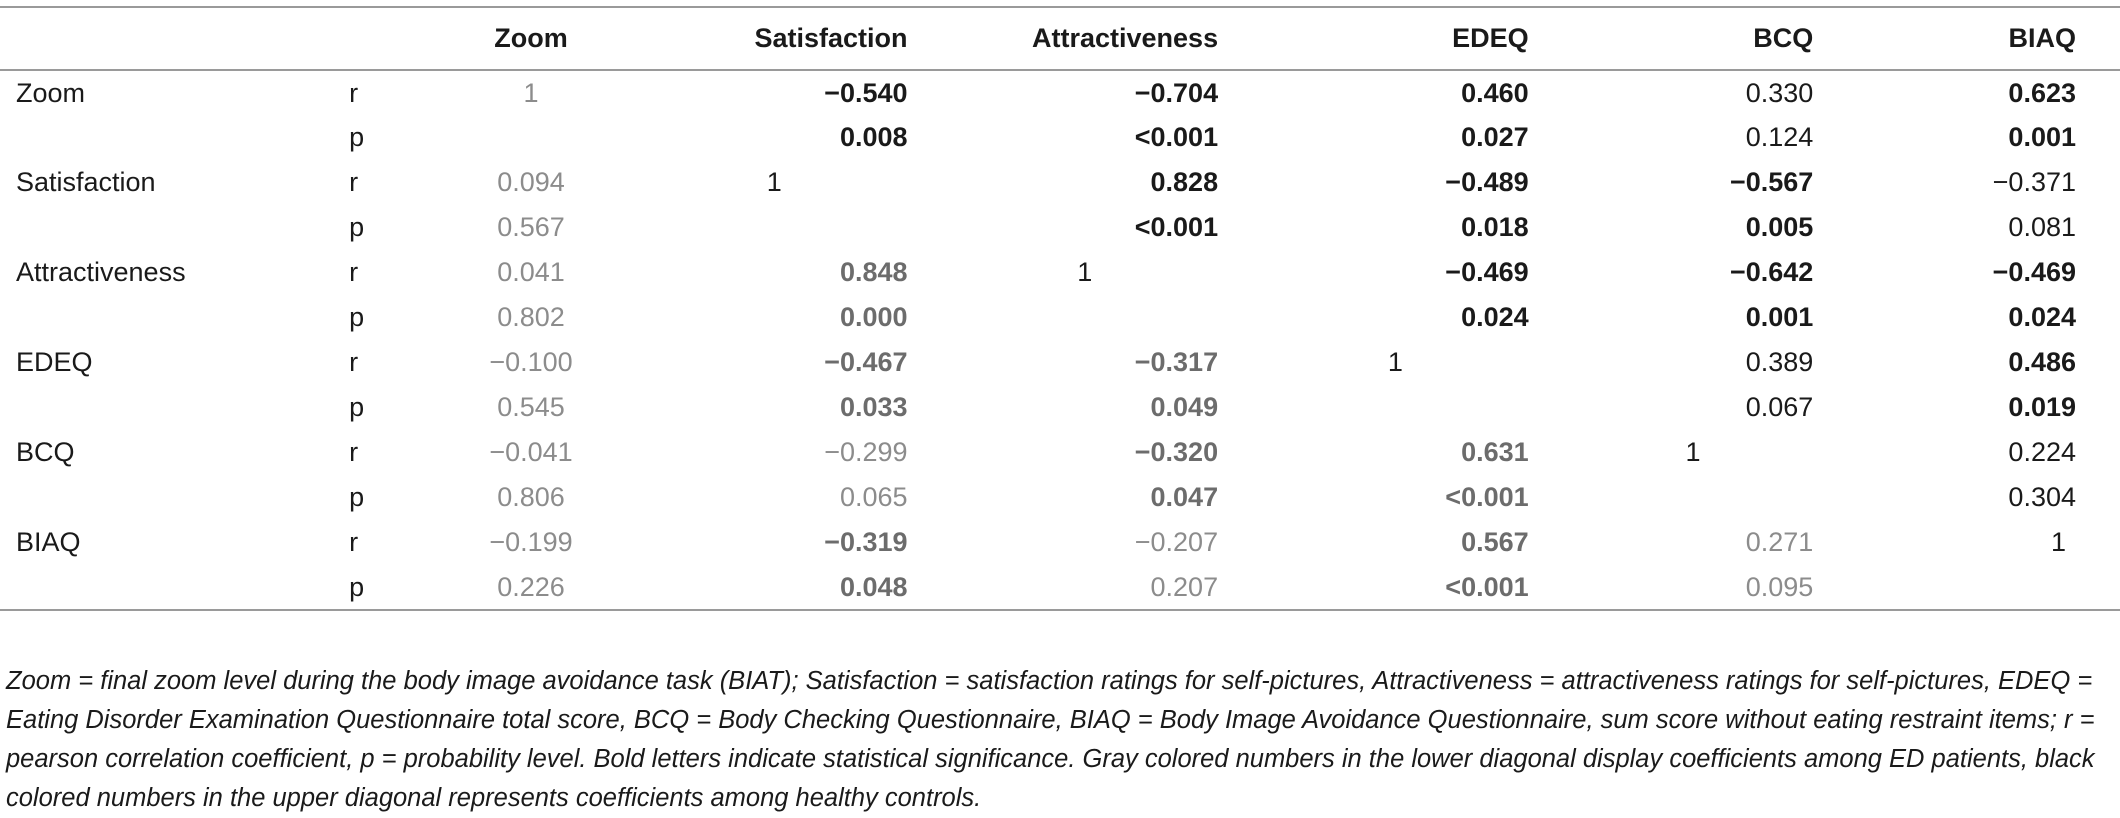 The image size is (2120, 818). Describe the element at coordinates (531, 542) in the screenshot. I see `table-cell: −0.199` at that location.